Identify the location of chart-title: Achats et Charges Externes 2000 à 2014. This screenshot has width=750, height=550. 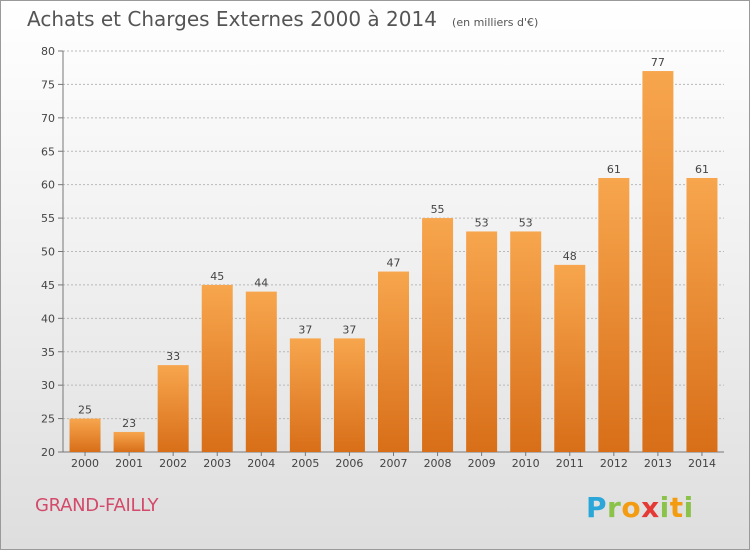
(232, 19).